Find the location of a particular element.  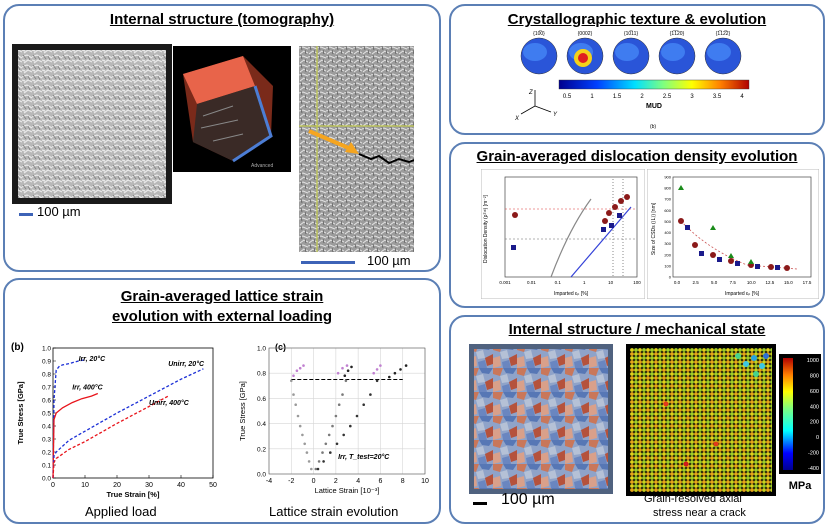

texture-colorbar-tick: 2 is located at coordinates (642, 97).